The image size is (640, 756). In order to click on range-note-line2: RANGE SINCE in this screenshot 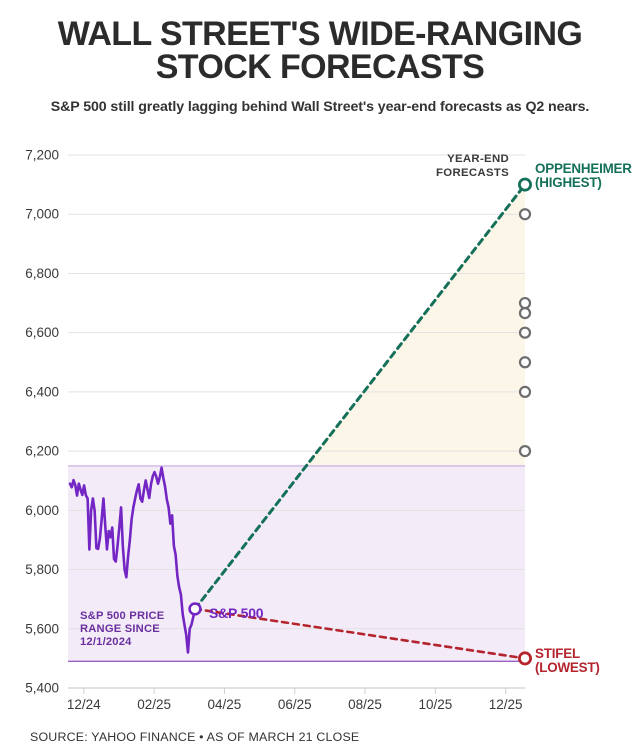, I will do `click(120, 629)`.